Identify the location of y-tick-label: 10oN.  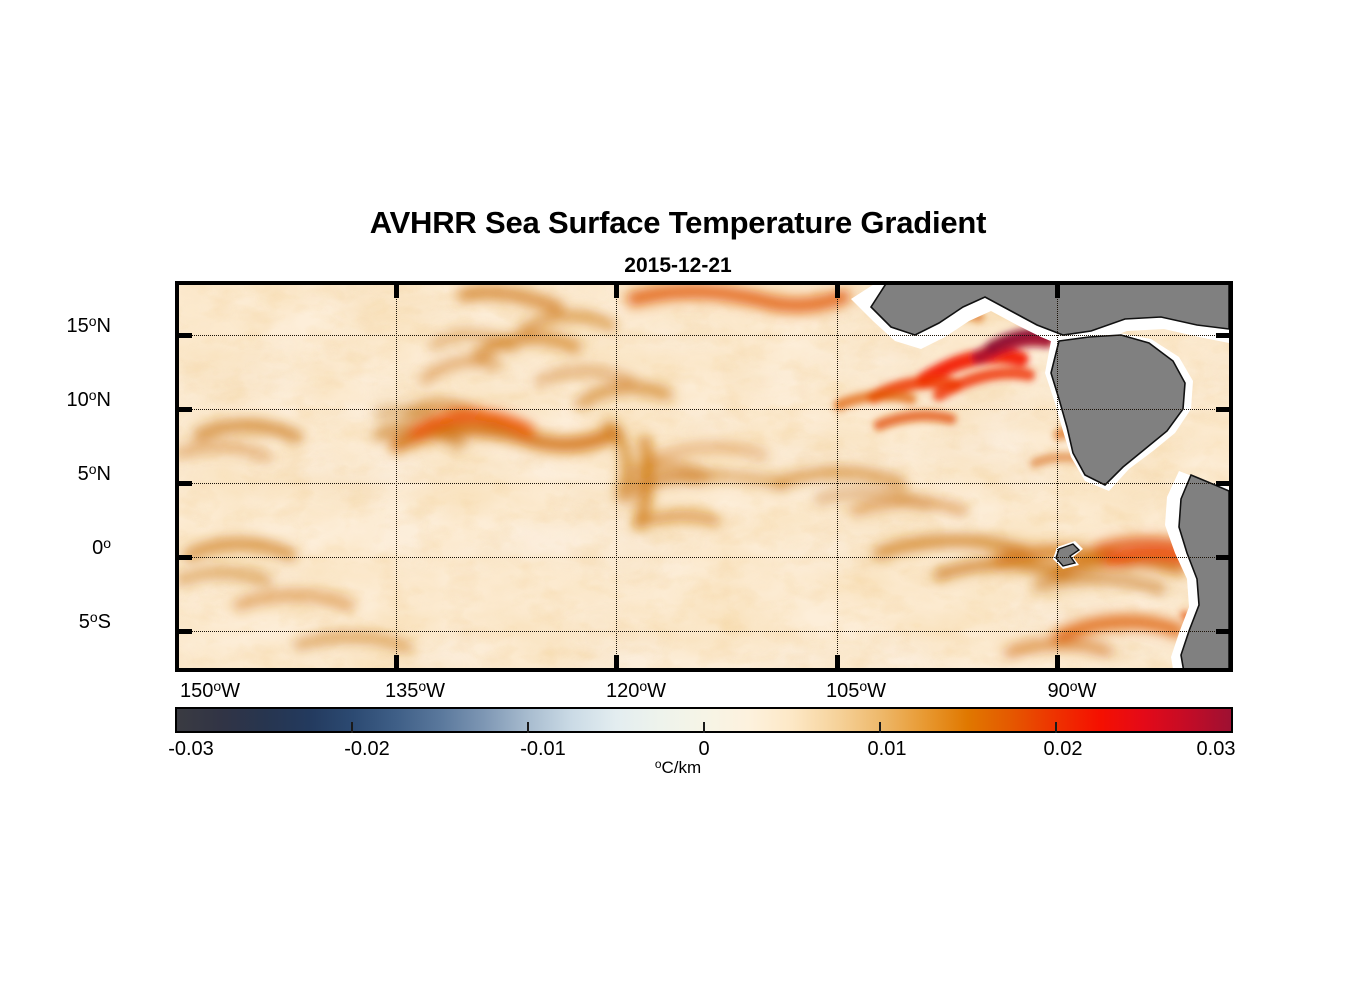
(89, 399).